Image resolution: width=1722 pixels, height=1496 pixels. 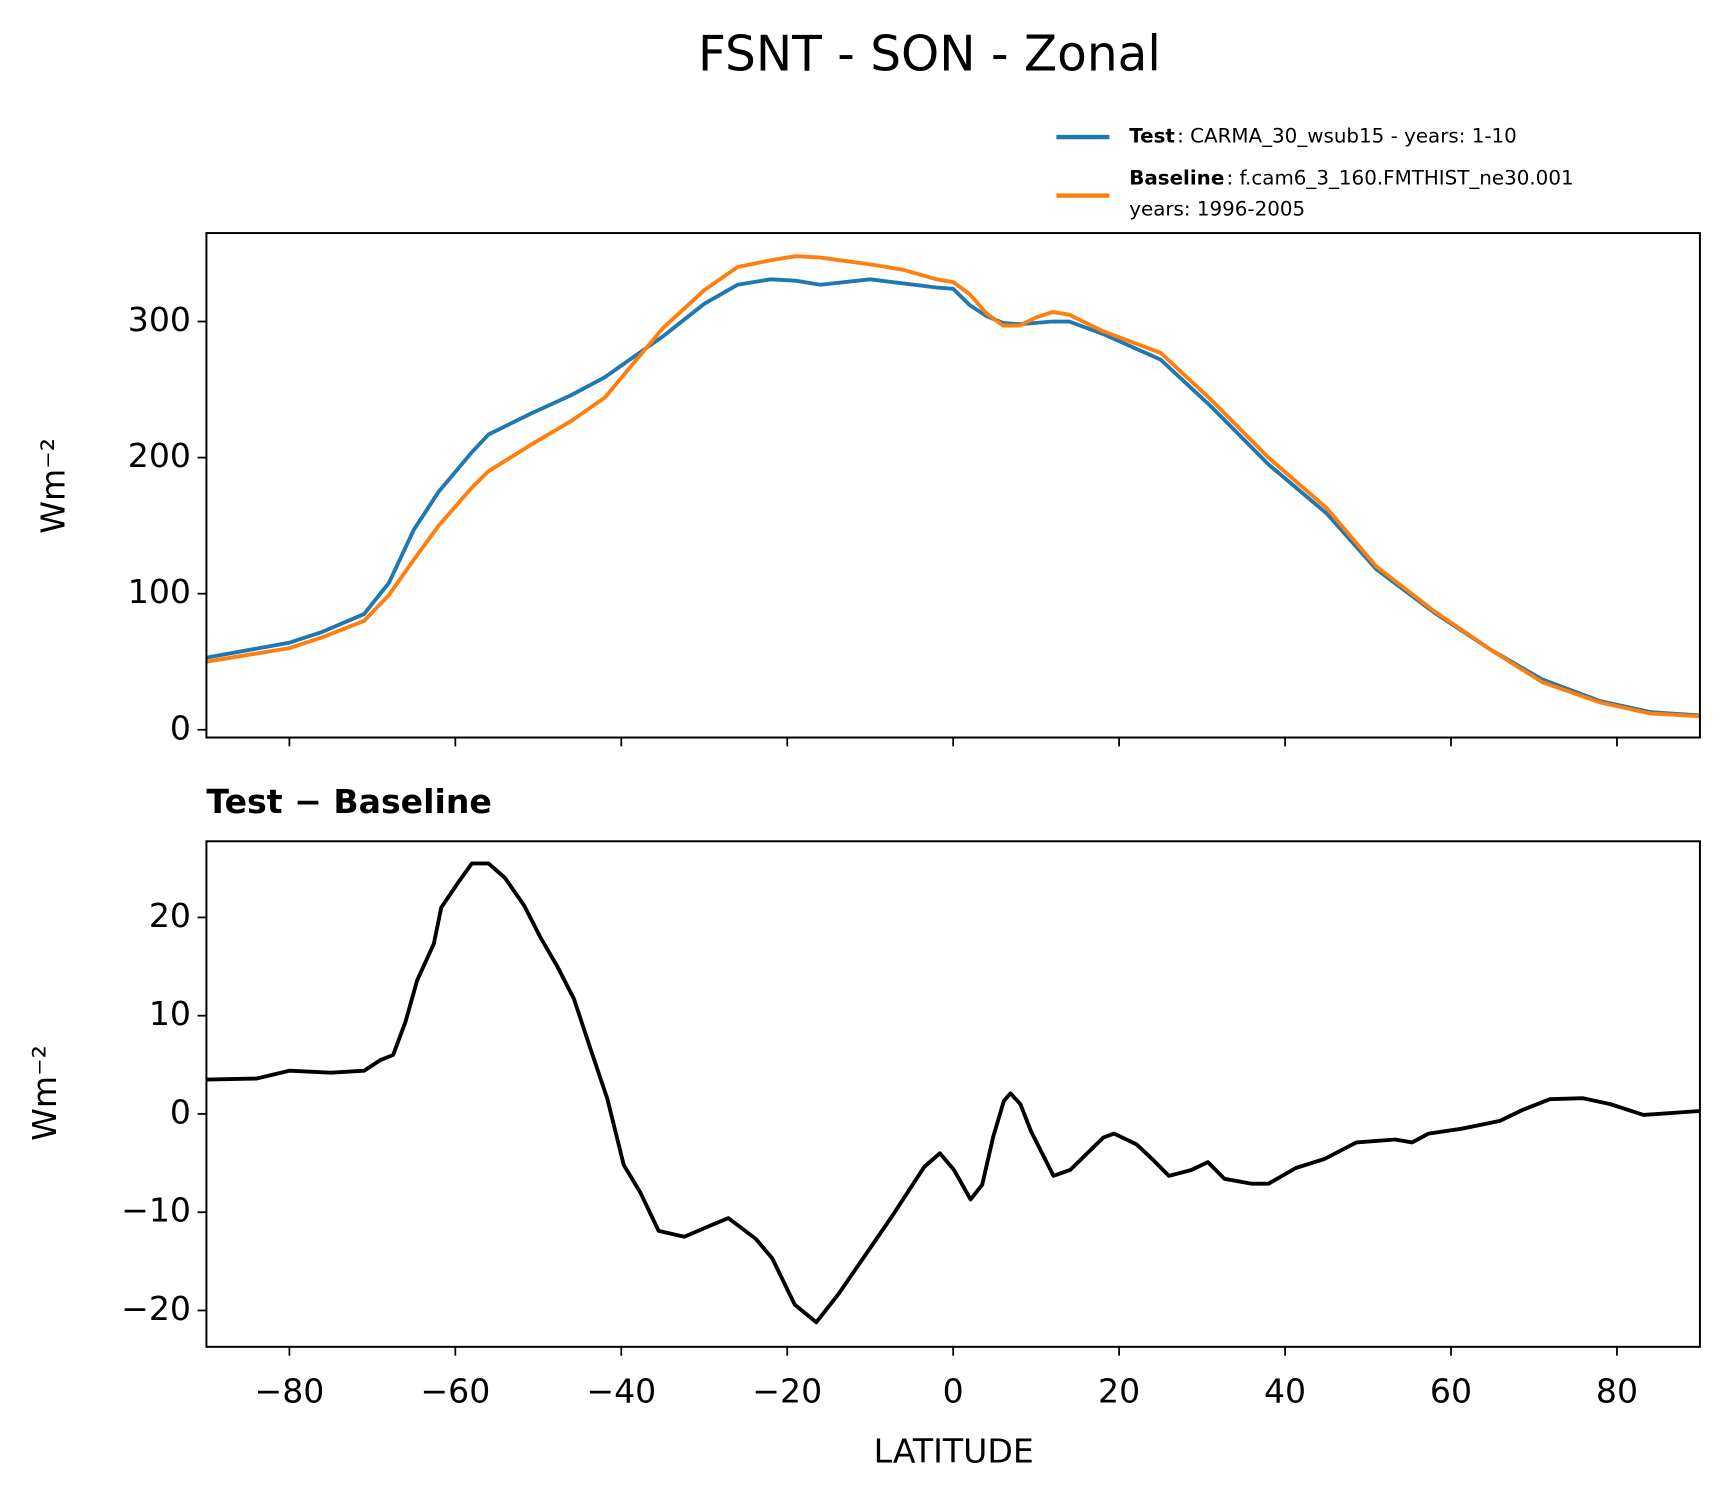 What do you see at coordinates (1176, 177) in the screenshot?
I see `legend-name: Baseline` at bounding box center [1176, 177].